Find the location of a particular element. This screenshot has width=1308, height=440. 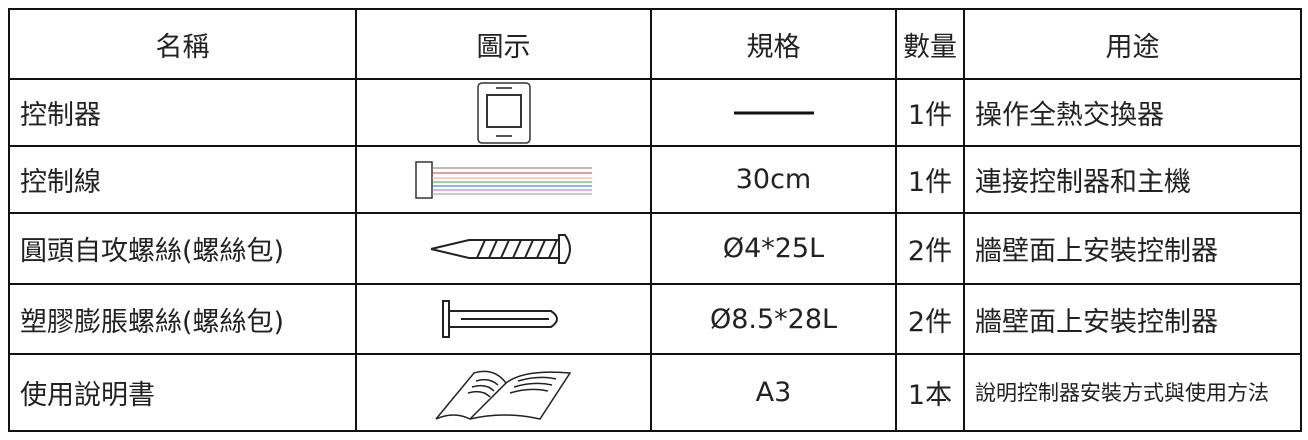

spec-cell is located at coordinates (773, 112).